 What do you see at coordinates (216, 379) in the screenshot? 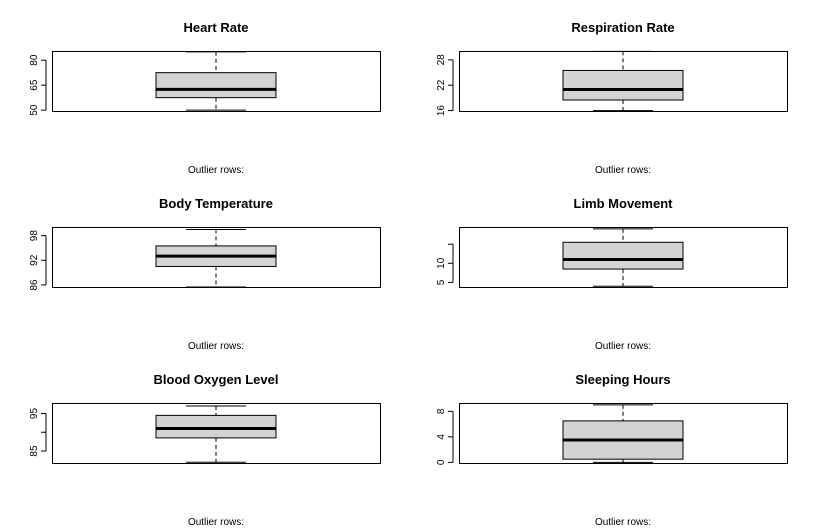
I see `chart-title: Blood Oxygen Level` at bounding box center [216, 379].